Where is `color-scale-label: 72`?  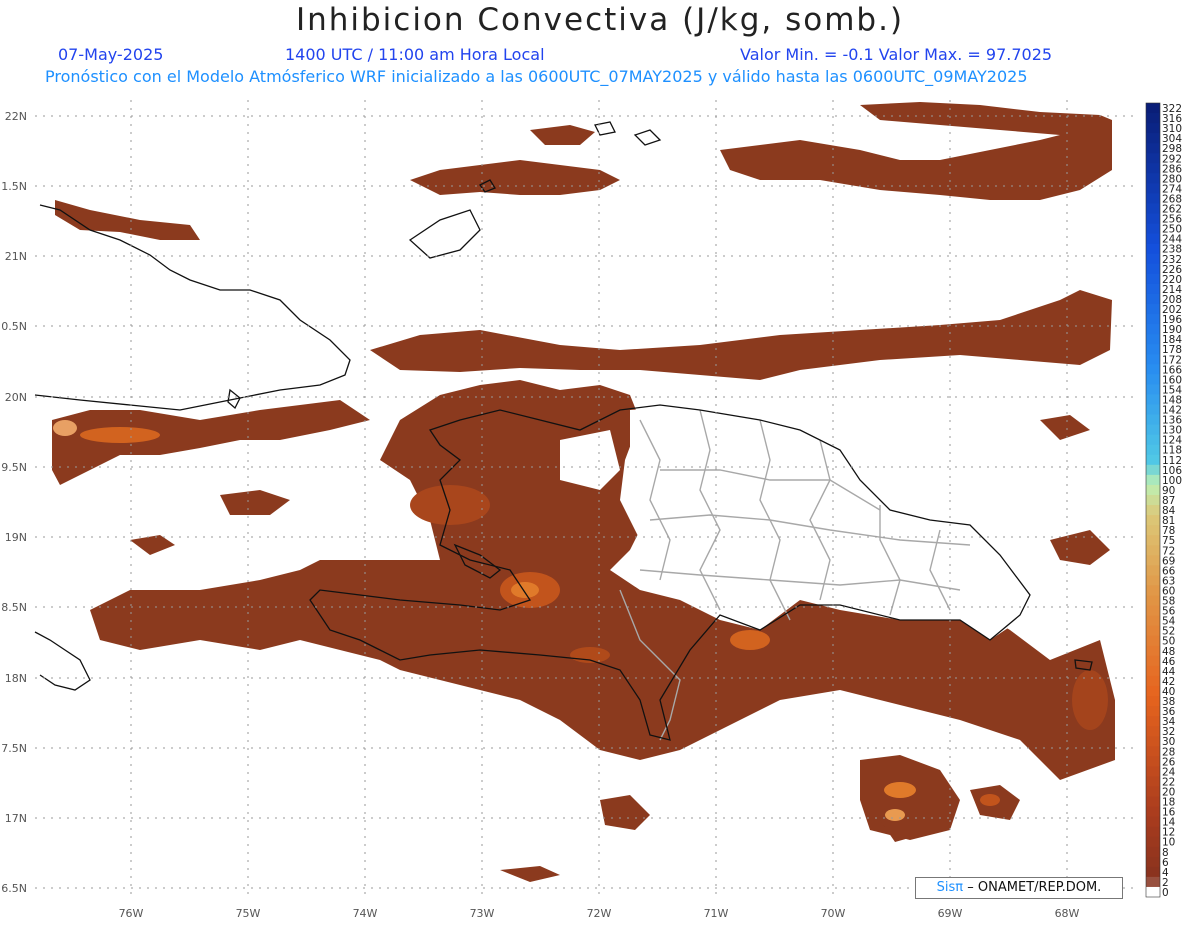 color-scale-label: 72 is located at coordinates (1168, 551).